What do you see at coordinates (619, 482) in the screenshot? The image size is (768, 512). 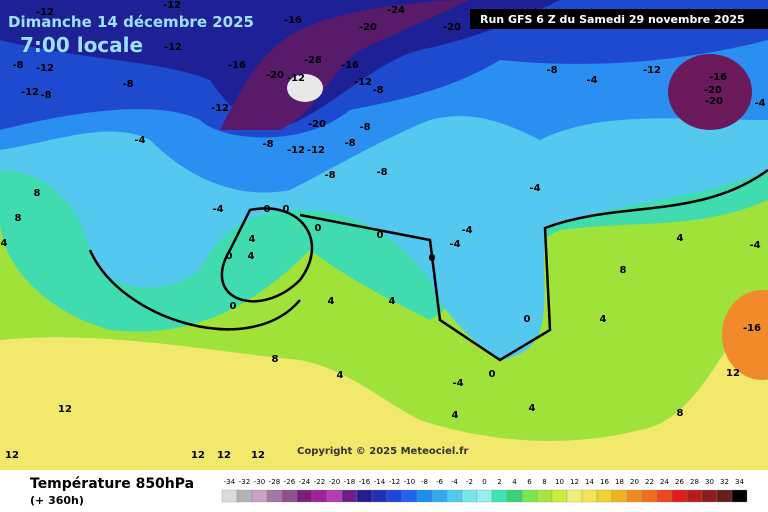 I see `colorbar-label: 18` at bounding box center [619, 482].